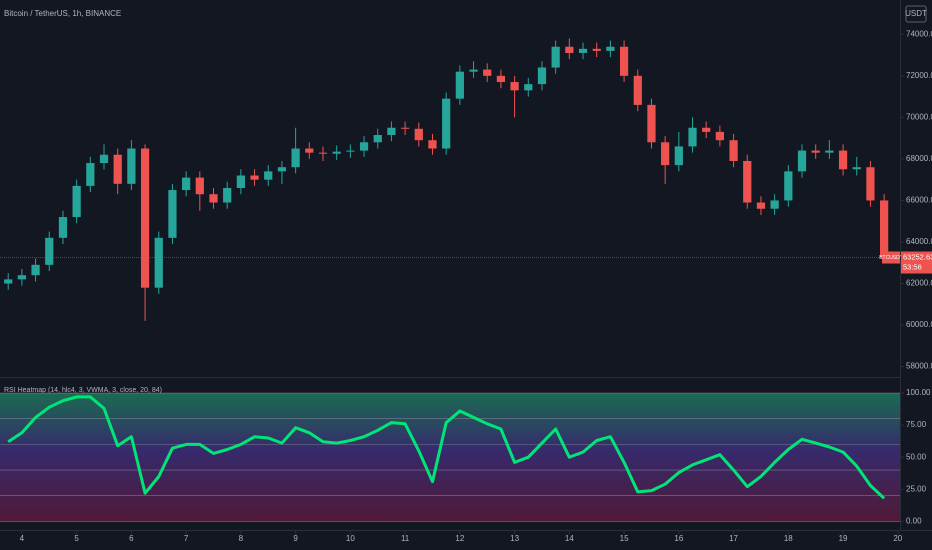 This screenshot has height=550, width=932. Describe the element at coordinates (450, 377) in the screenshot. I see `pane-divider` at that location.